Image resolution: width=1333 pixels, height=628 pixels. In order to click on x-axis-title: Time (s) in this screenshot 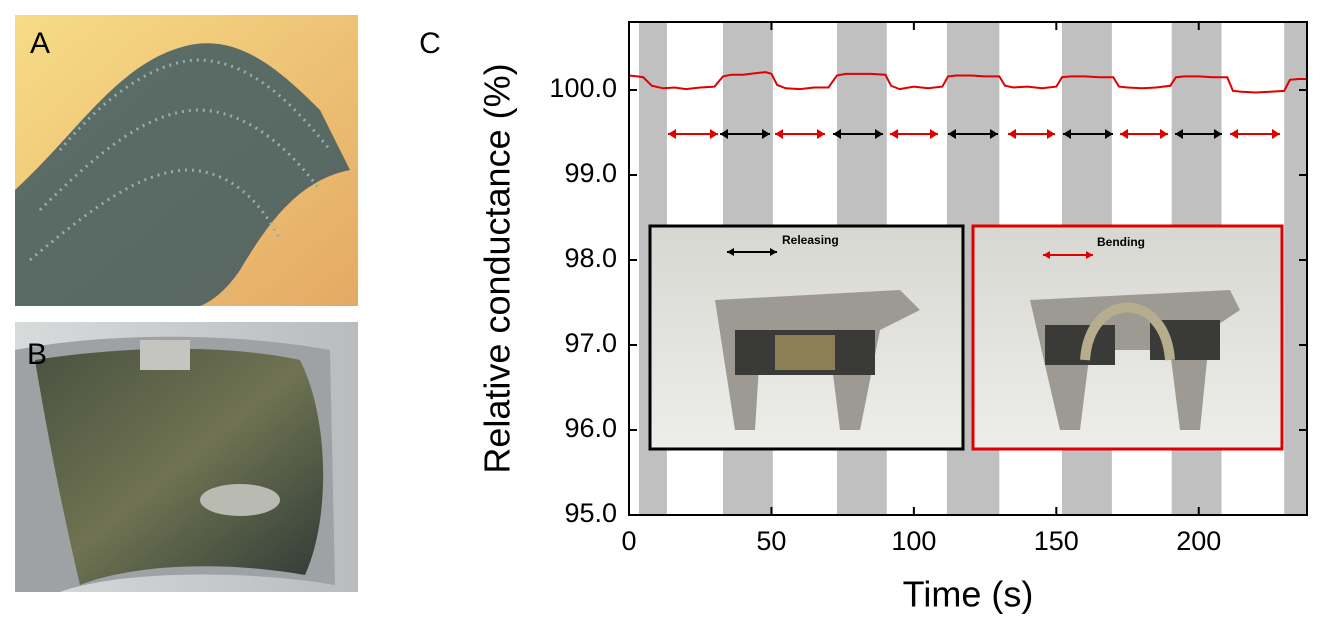, I will do `click(968, 594)`.